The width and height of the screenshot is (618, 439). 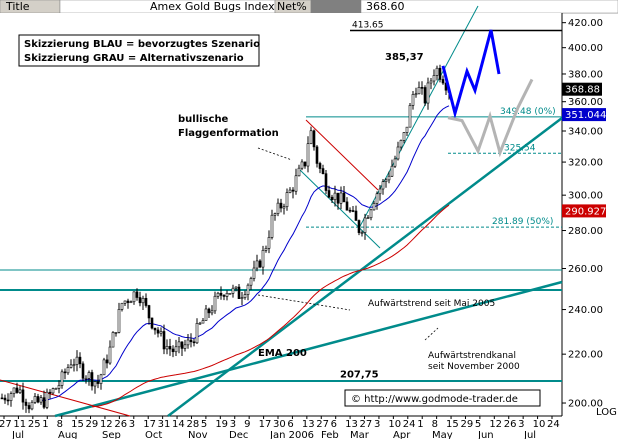 What do you see at coordinates (360, 434) in the screenshot?
I see `x-month-label-8: Mar` at bounding box center [360, 434].